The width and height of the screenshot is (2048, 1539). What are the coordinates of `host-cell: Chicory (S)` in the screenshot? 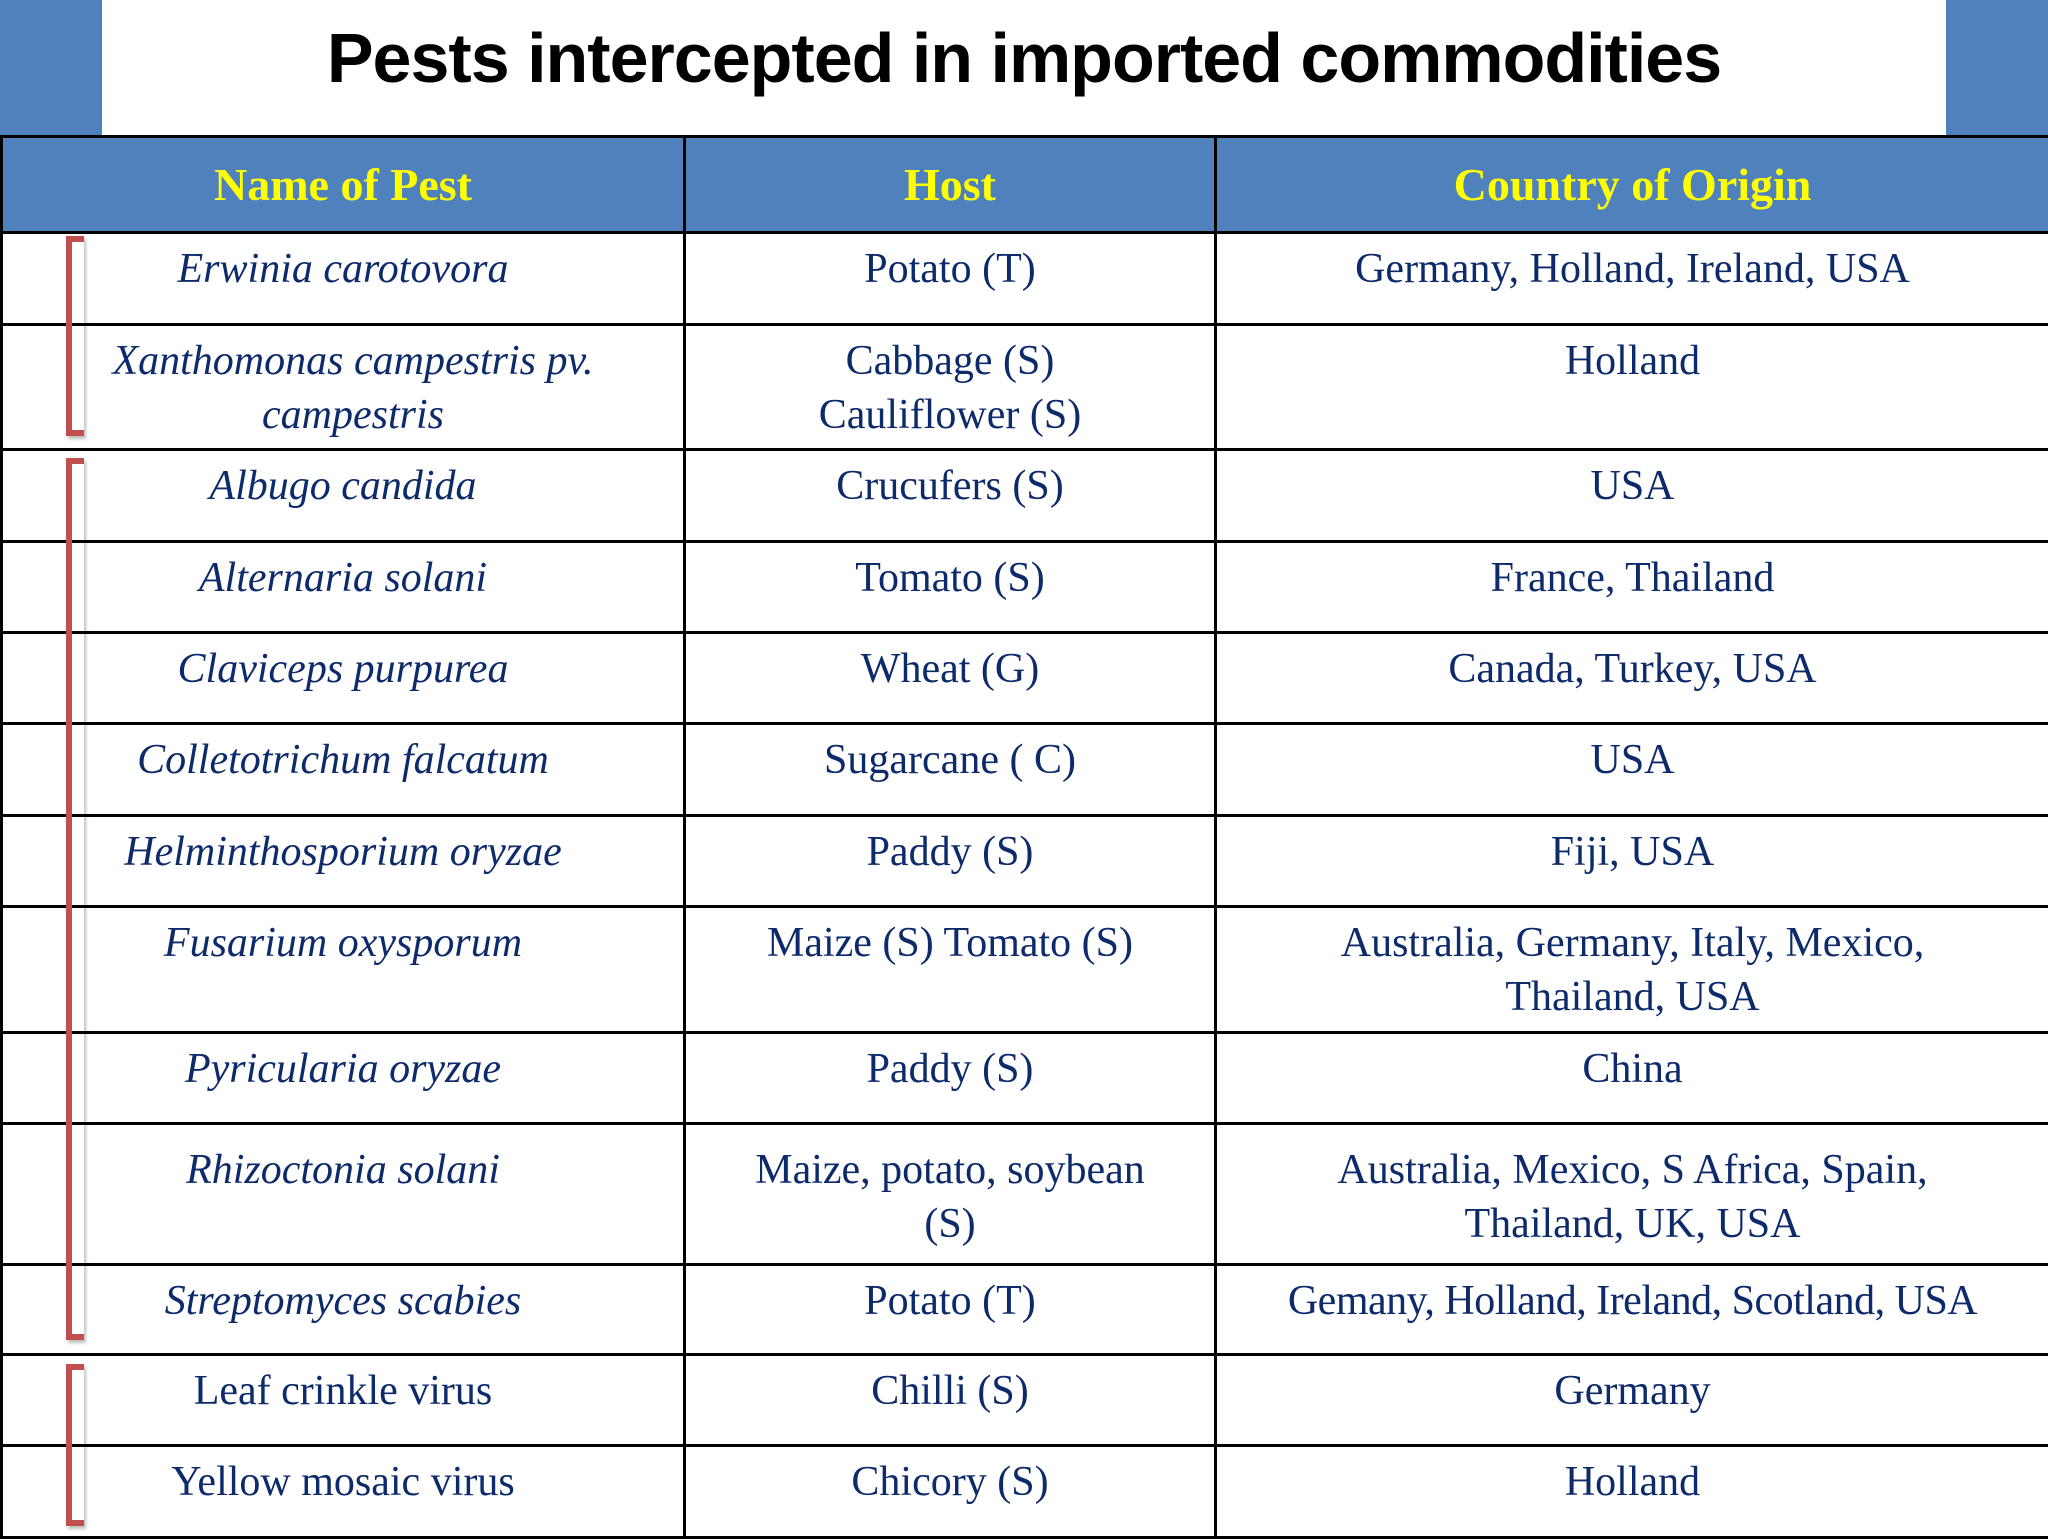 It's located at (950, 1492).